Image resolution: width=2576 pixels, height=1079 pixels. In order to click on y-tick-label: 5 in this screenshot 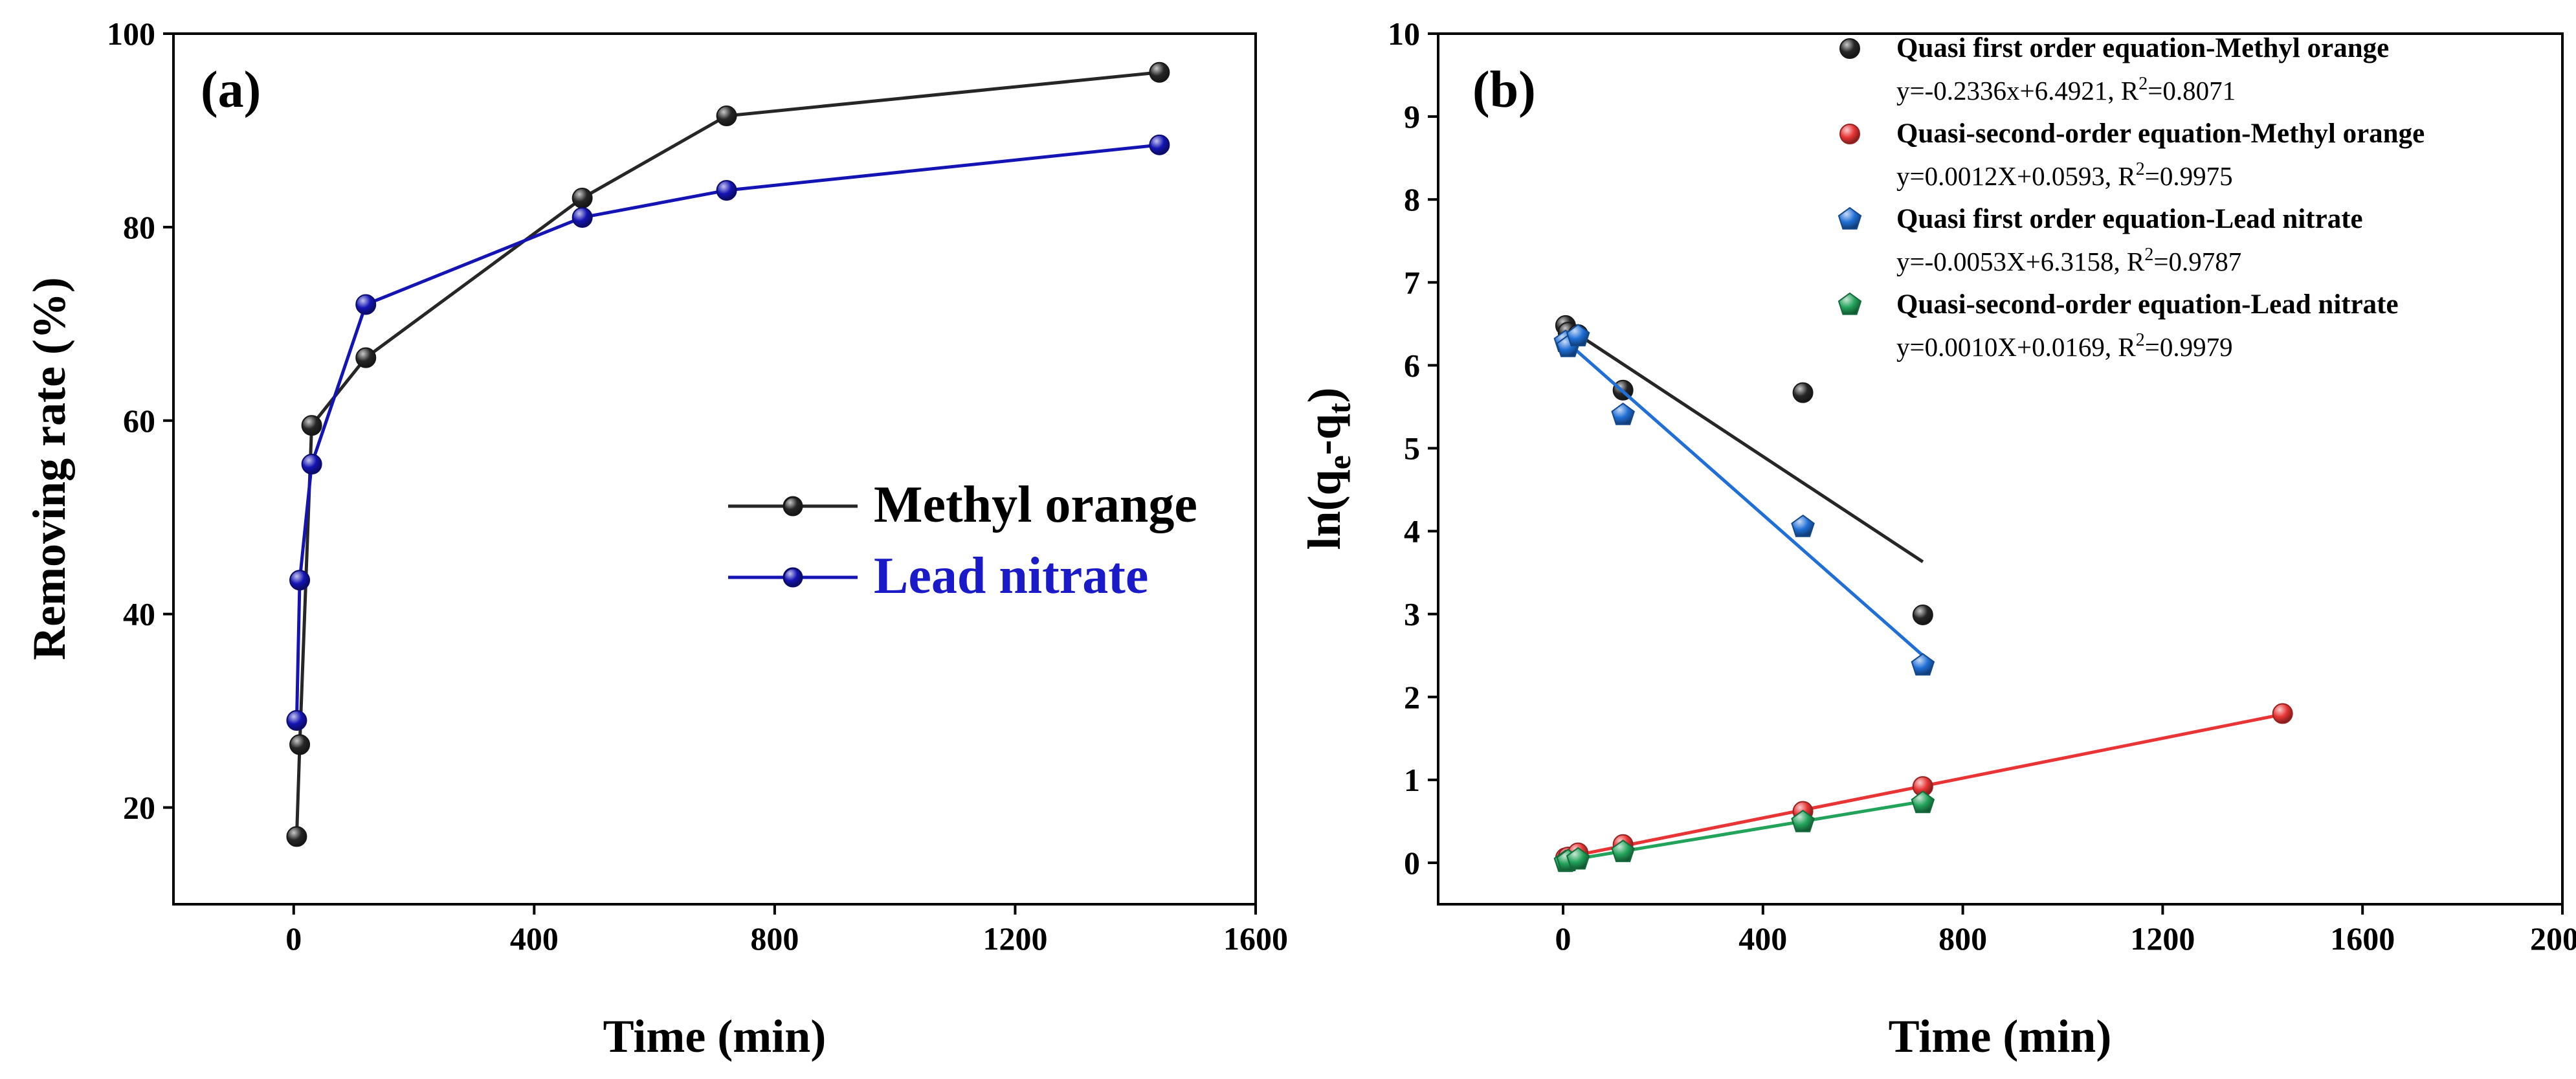, I will do `click(1412, 448)`.